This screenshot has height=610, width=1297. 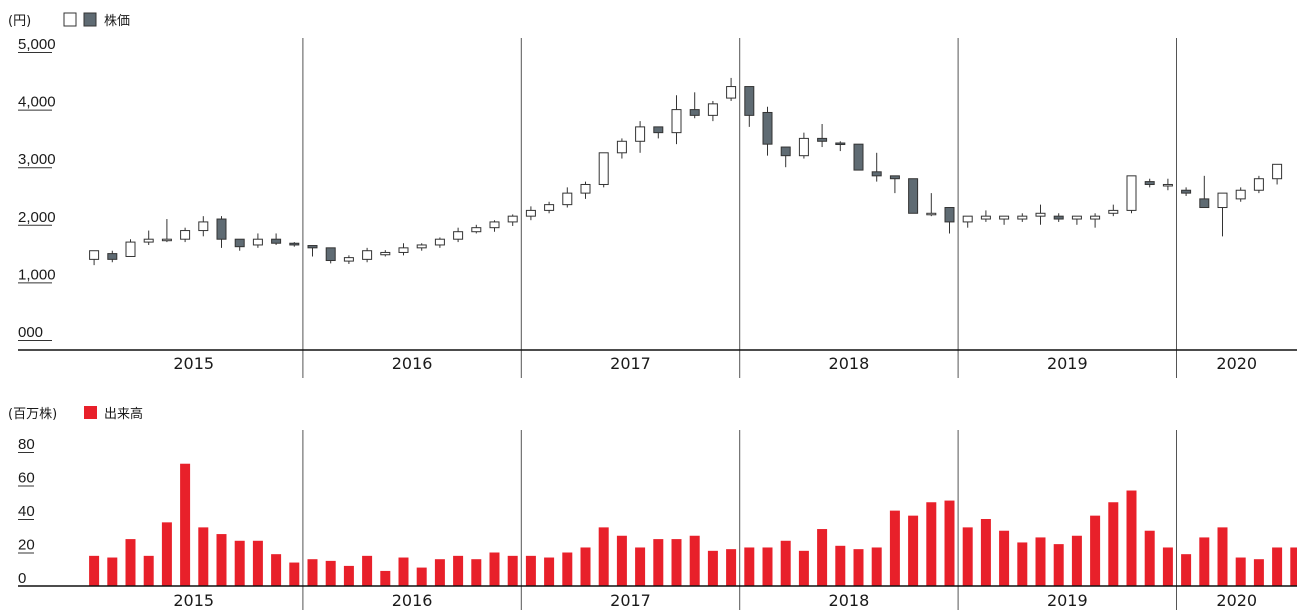 I want to click on price-legend-label: 株価, so click(x=117, y=21).